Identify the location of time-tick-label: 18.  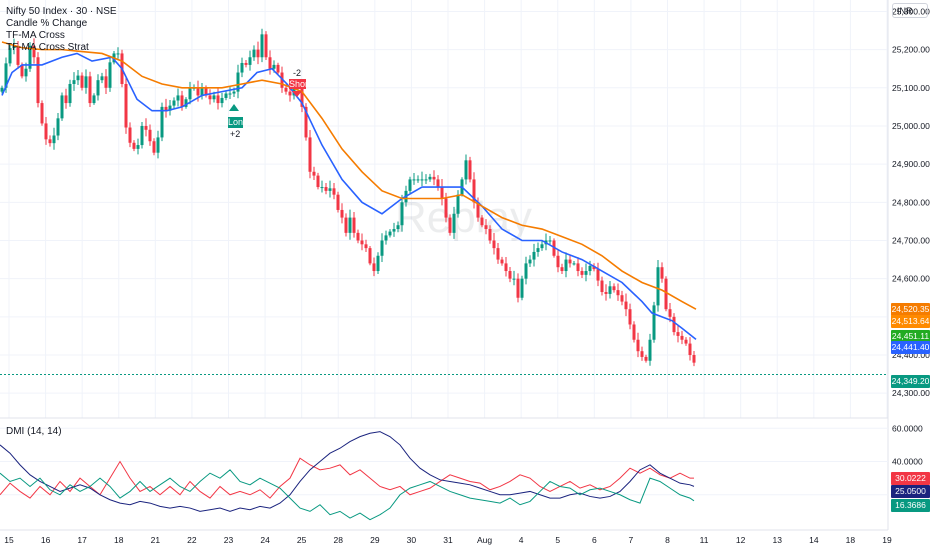
(851, 540).